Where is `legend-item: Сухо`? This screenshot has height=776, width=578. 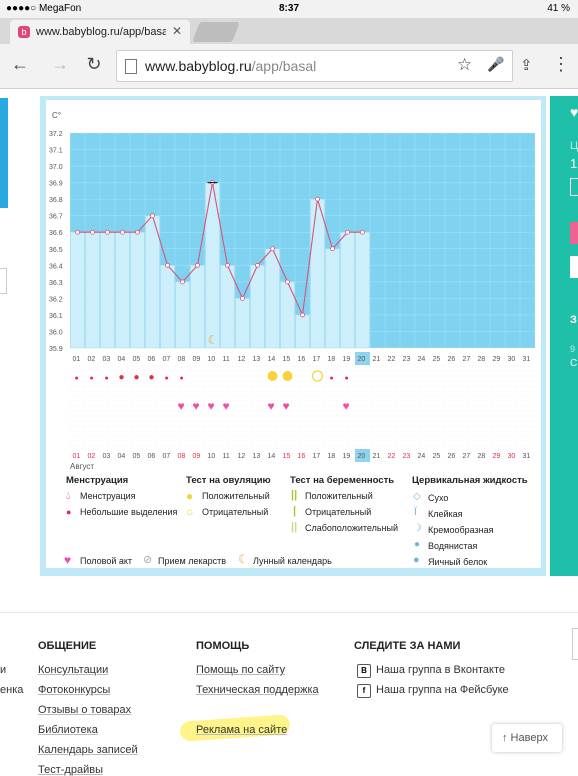
legend-item: Сухо is located at coordinates (438, 498).